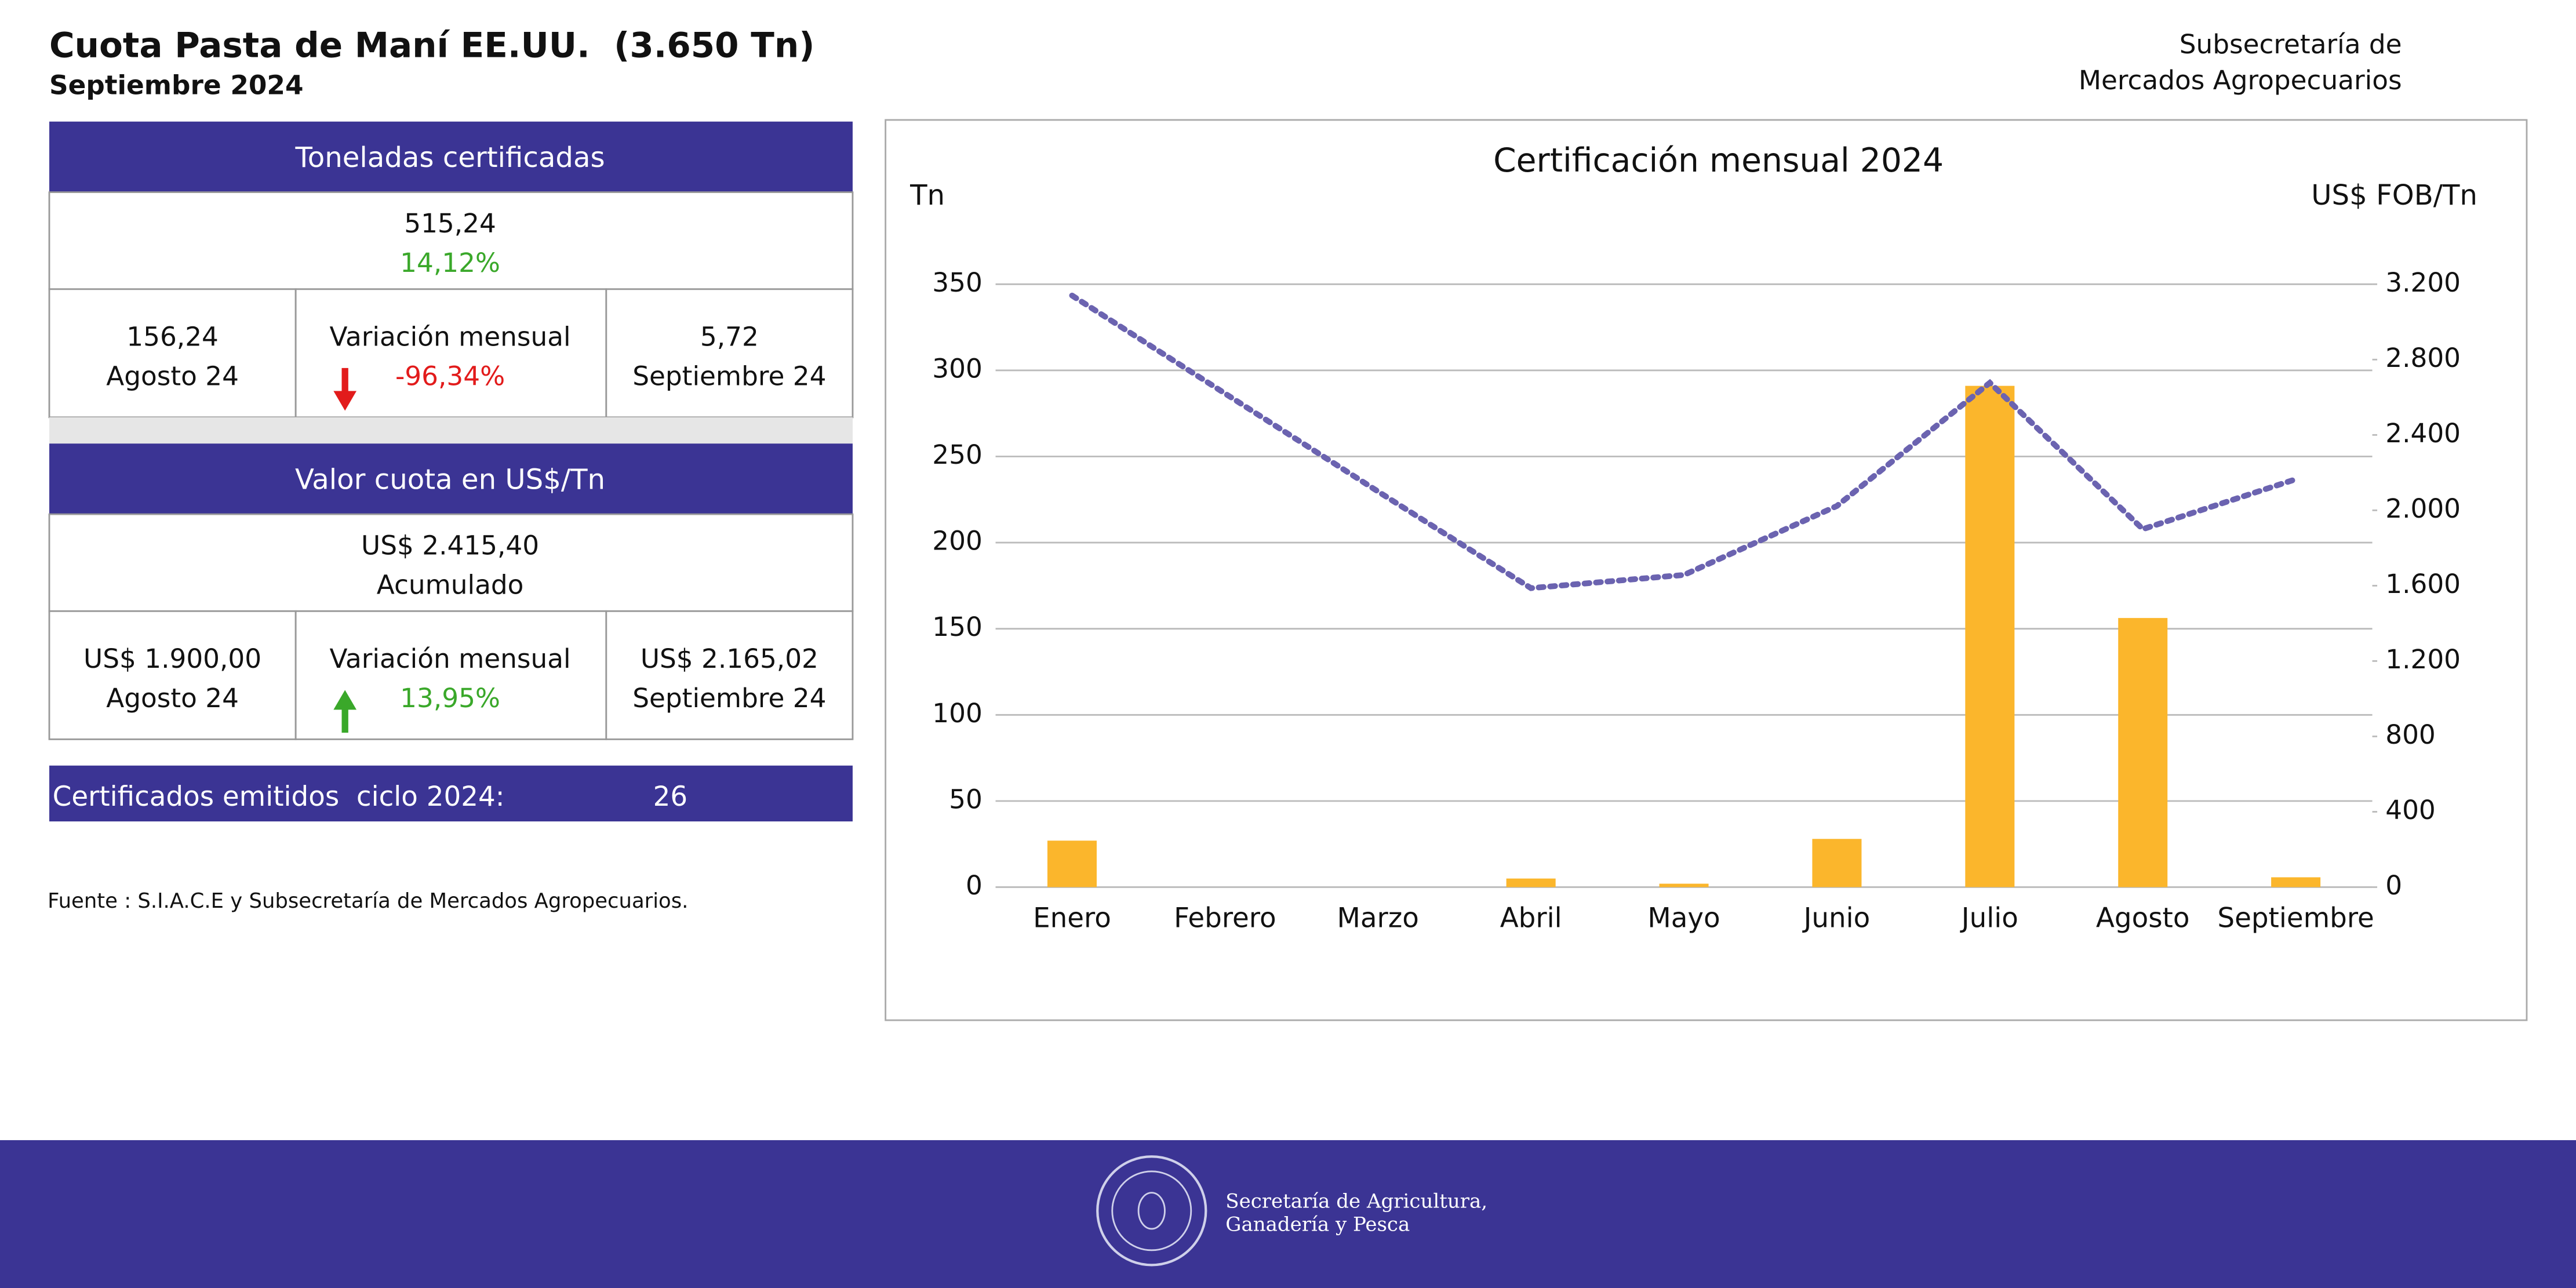 The image size is (2576, 1288). I want to click on y-tick-label: 150, so click(957, 627).